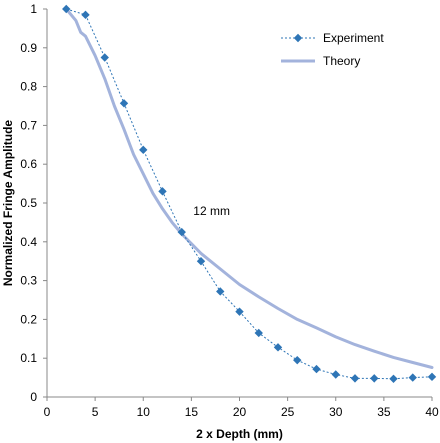 This screenshot has height=443, width=440. What do you see at coordinates (239, 434) in the screenshot?
I see `x-axis-title: 2 x Depth (mm)` at bounding box center [239, 434].